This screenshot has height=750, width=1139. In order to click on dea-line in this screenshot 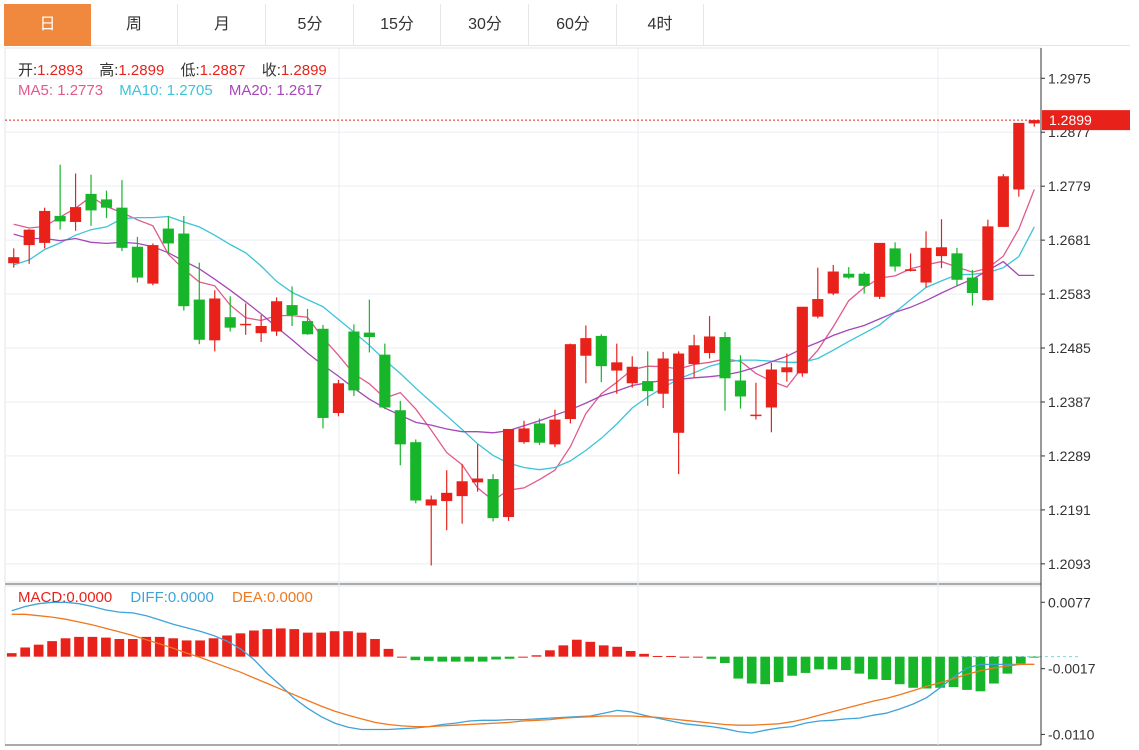, I will do `click(523, 670)`.